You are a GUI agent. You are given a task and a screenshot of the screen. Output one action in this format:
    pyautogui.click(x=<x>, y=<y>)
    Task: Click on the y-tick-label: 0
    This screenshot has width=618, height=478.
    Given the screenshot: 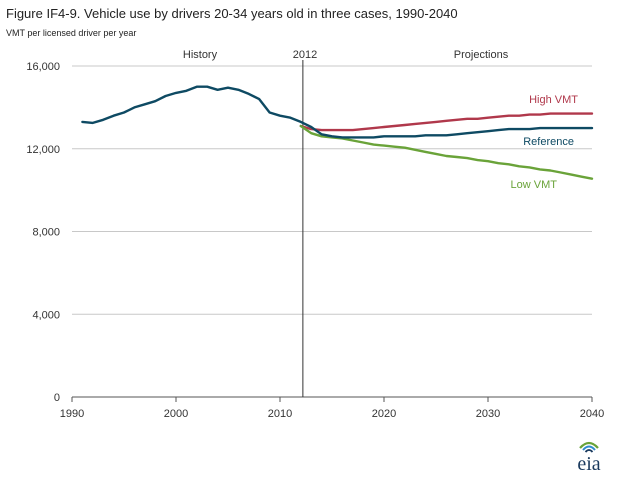 What is the action you would take?
    pyautogui.click(x=57, y=398)
    